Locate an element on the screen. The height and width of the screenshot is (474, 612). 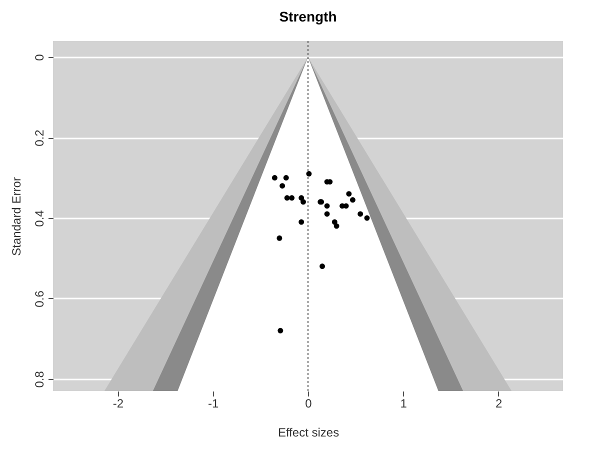
x-tick-label: 0 is located at coordinates (308, 403).